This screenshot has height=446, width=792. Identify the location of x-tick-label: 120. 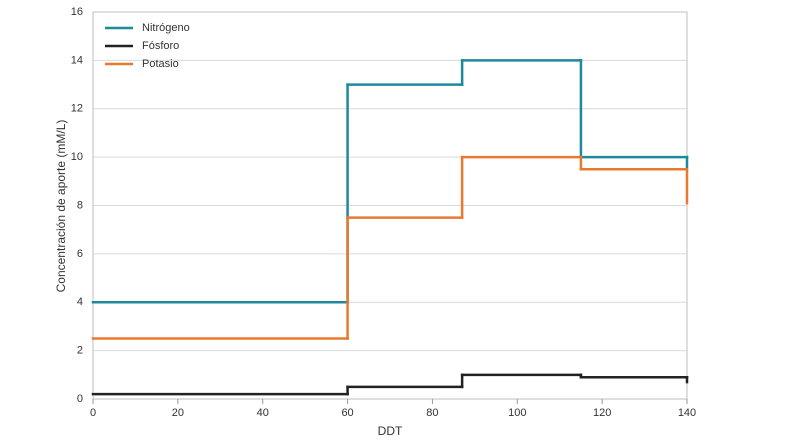
(602, 413).